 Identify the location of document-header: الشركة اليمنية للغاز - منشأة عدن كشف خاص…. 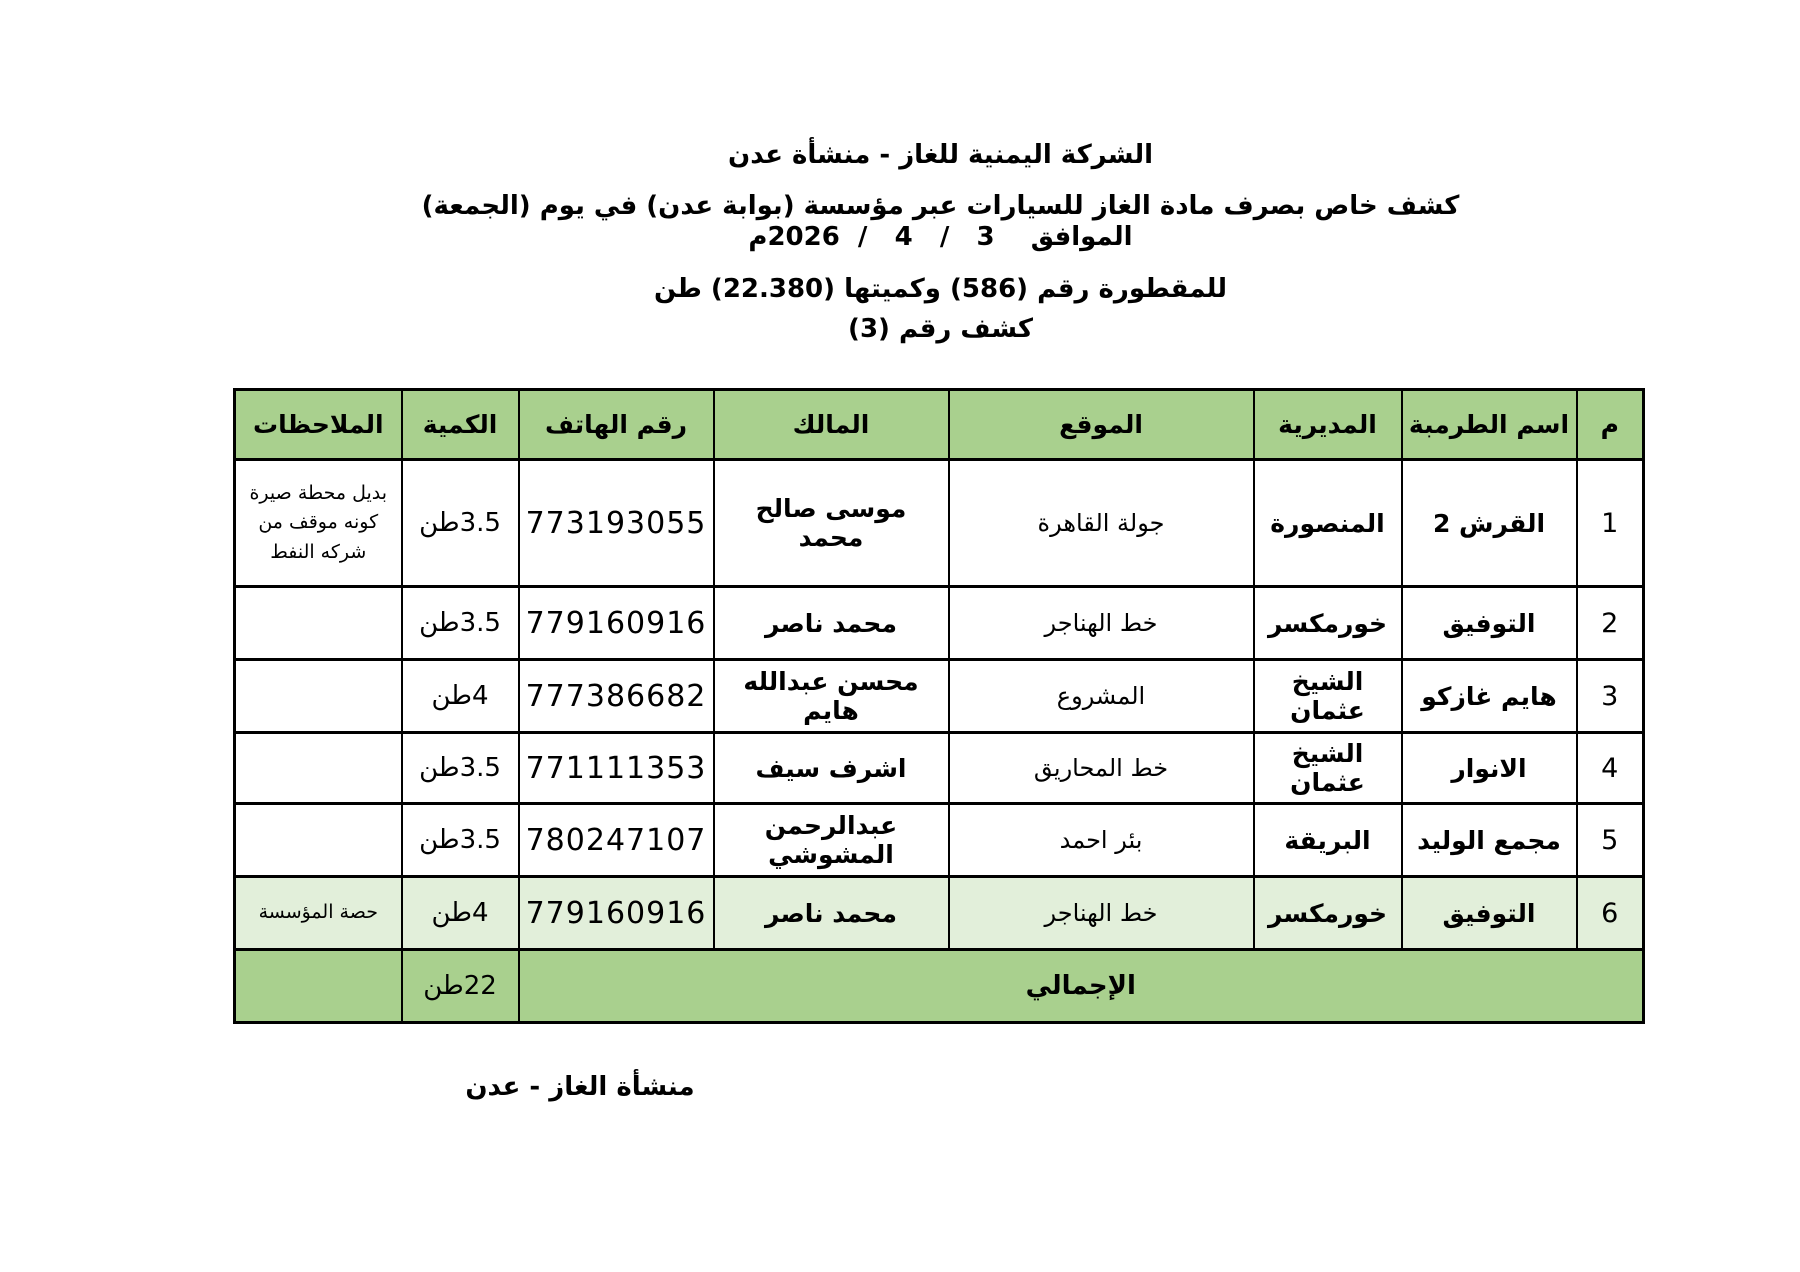
(940, 242).